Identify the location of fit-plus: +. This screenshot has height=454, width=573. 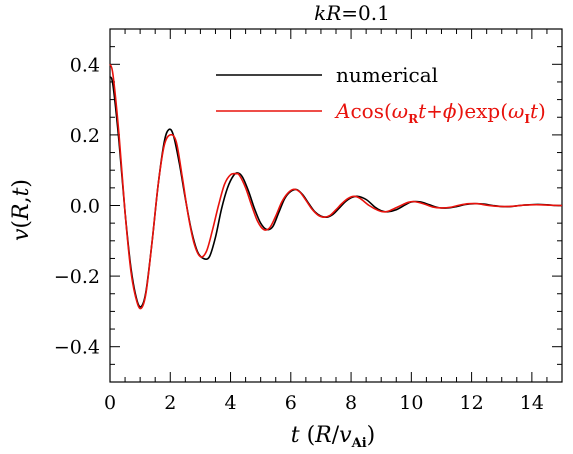
(434, 111).